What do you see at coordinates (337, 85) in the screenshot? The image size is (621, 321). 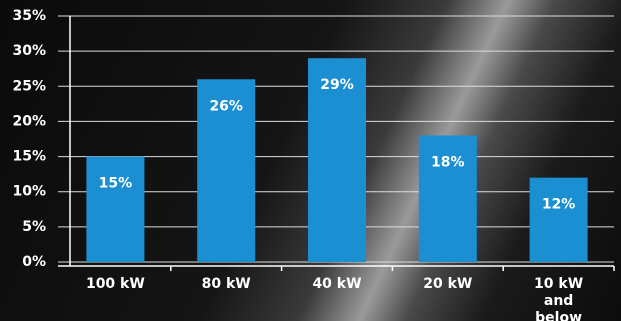 I see `value-label: 29%` at bounding box center [337, 85].